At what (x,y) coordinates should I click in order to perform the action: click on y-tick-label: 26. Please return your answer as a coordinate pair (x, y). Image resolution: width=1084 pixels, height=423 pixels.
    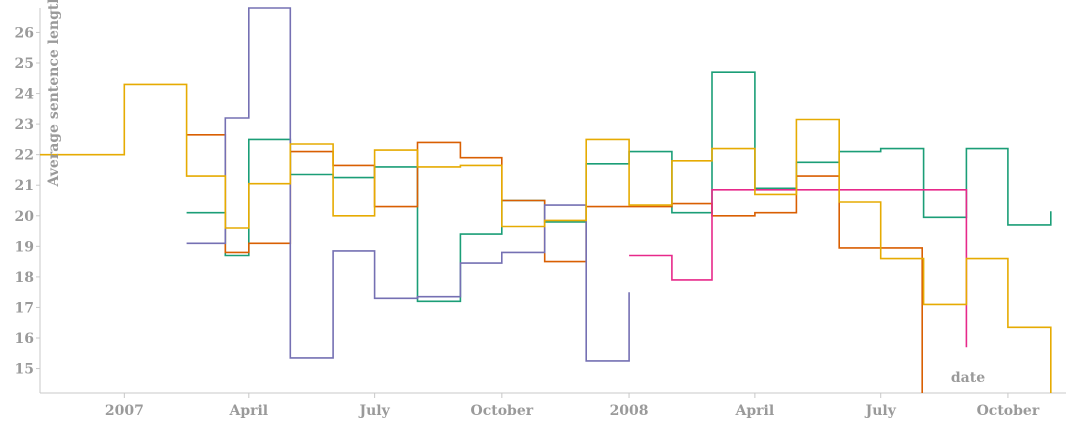
    Looking at the image, I should click on (24, 33).